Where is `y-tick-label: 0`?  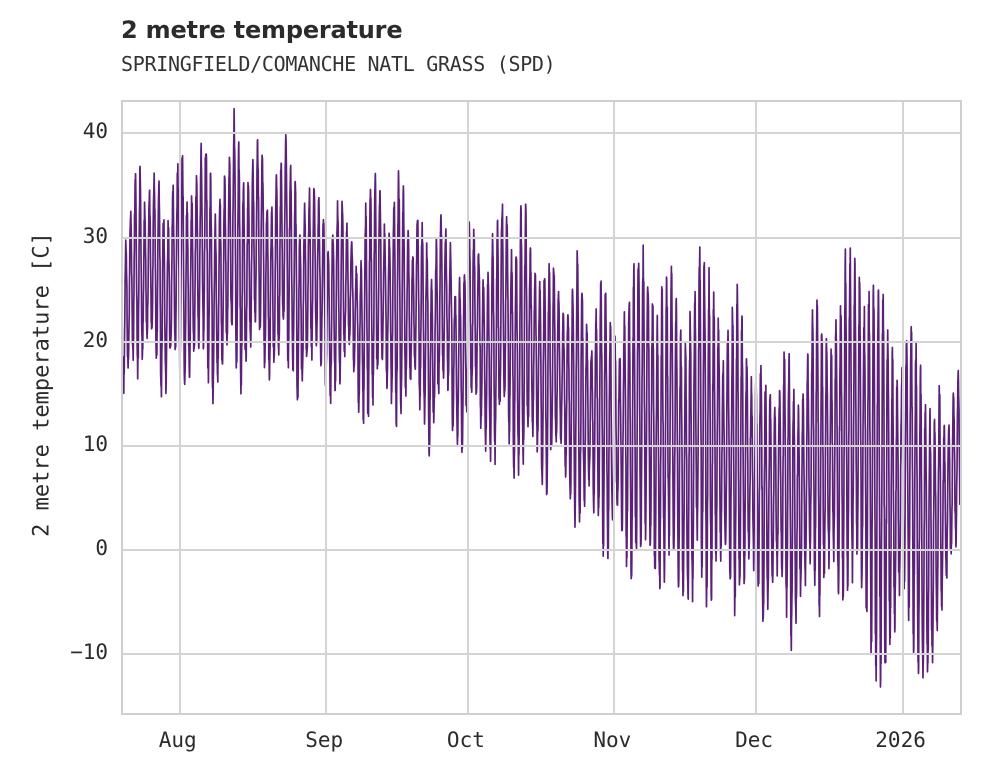
y-tick-label: 0 is located at coordinates (101, 548).